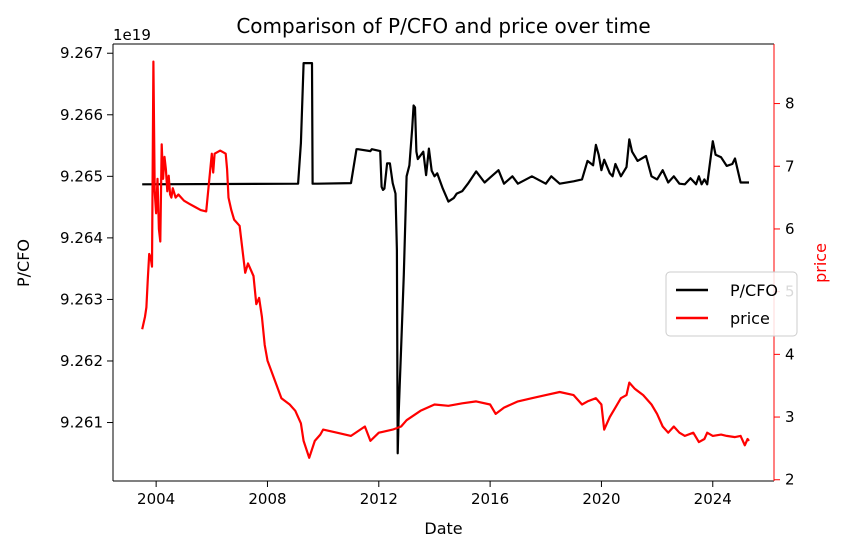 This screenshot has height=554, width=842. I want to click on y-right-tick-label: 8, so click(790, 104).